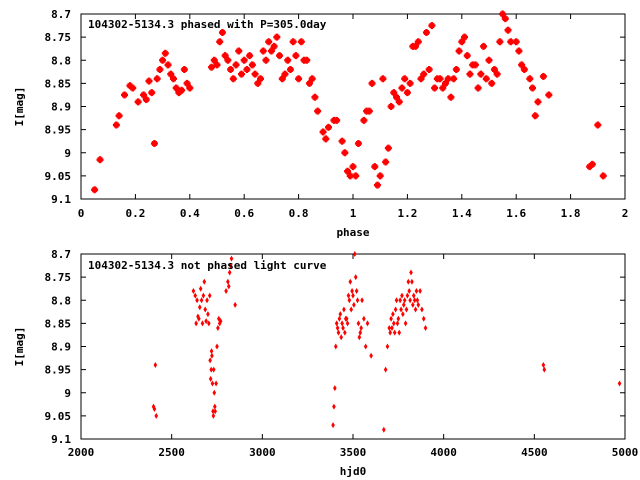  What do you see at coordinates (61, 14) in the screenshot?
I see `y-tick-label: 8.7` at bounding box center [61, 14].